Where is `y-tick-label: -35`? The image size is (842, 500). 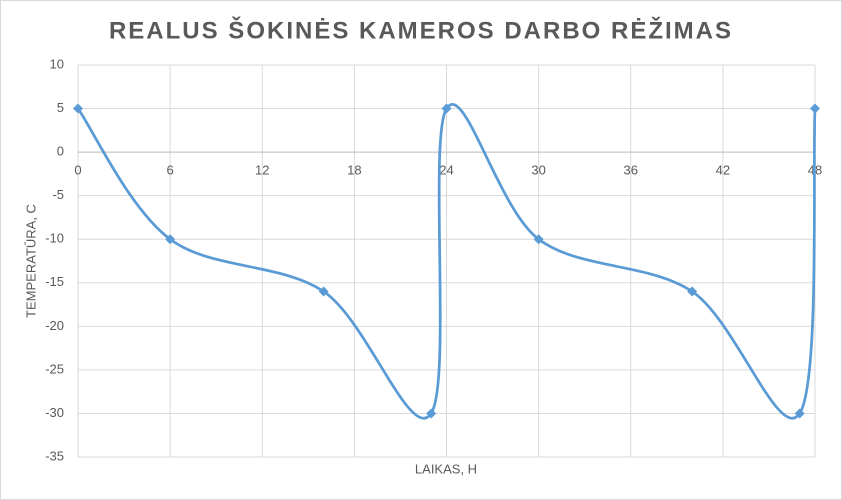
y-tick-label: -35 is located at coordinates (54, 455).